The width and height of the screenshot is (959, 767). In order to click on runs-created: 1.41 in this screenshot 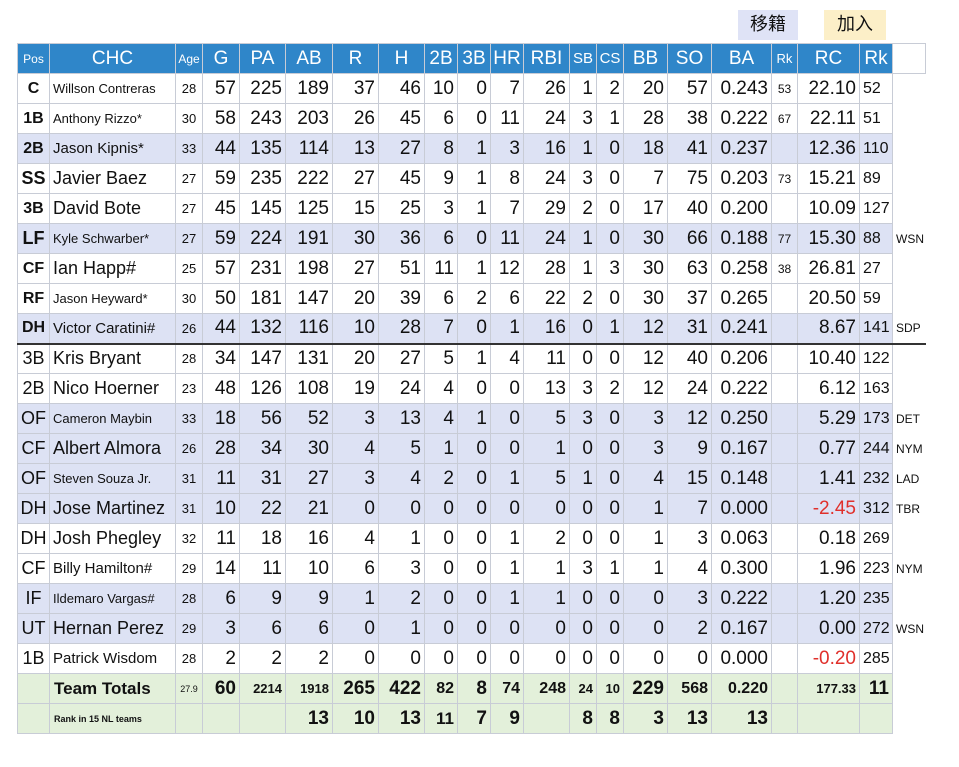, I will do `click(828, 478)`.